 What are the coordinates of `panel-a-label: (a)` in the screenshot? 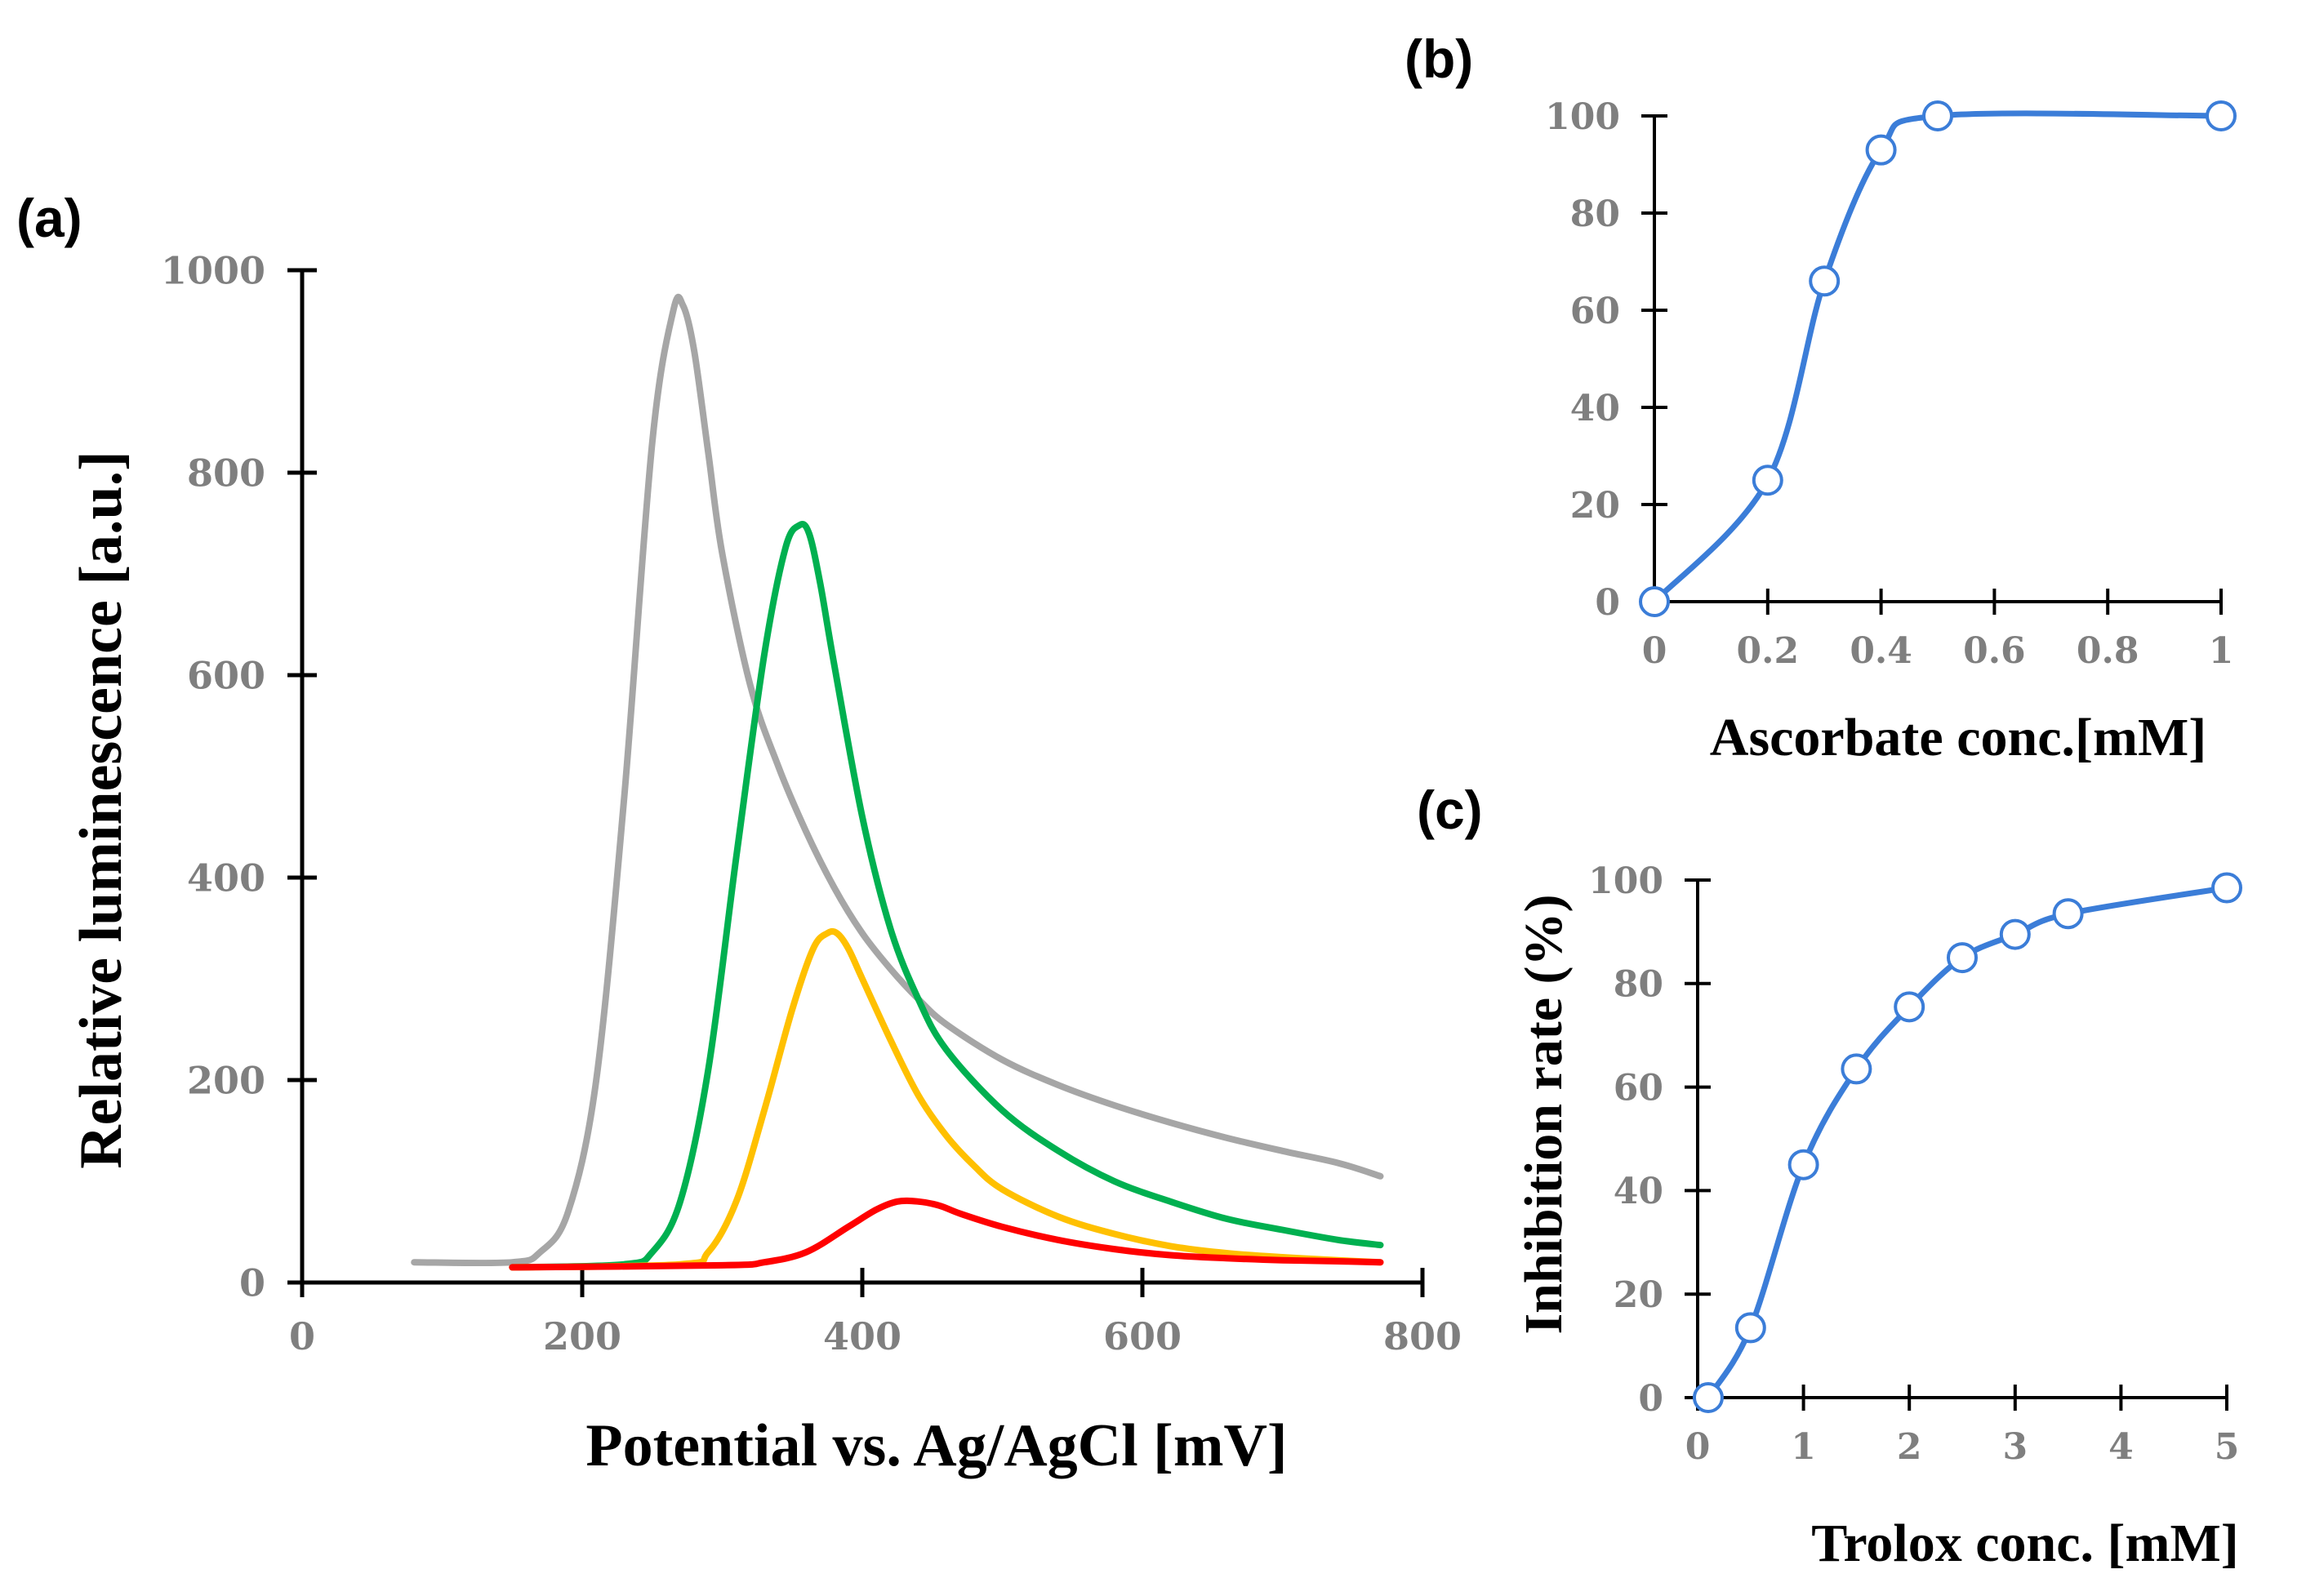 It's located at (49, 218).